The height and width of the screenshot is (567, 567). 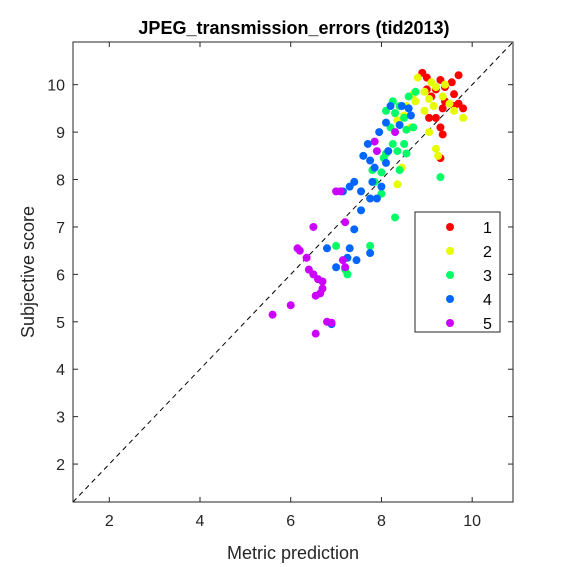 What do you see at coordinates (293, 28) in the screenshot?
I see `chart-title: JPEG_transmission_errors (tid2013)` at bounding box center [293, 28].